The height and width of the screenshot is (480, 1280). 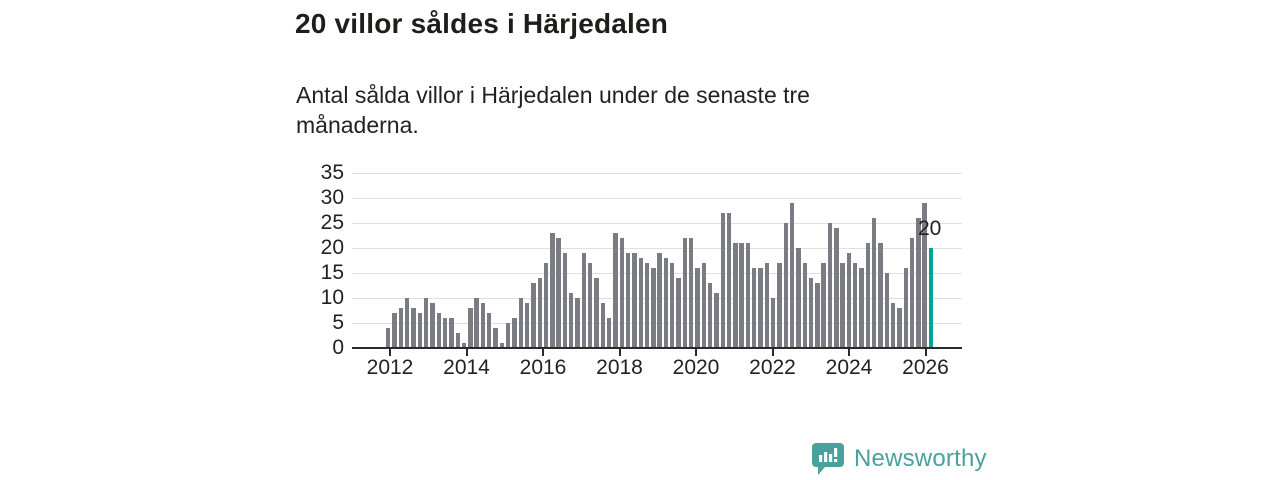 What do you see at coordinates (332, 222) in the screenshot?
I see `y-tick-label-25: 25` at bounding box center [332, 222].